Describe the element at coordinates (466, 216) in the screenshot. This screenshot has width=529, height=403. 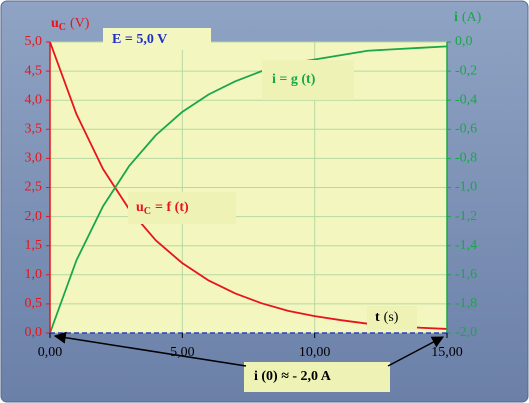
I see `y2-tick-label: -1,2` at that location.